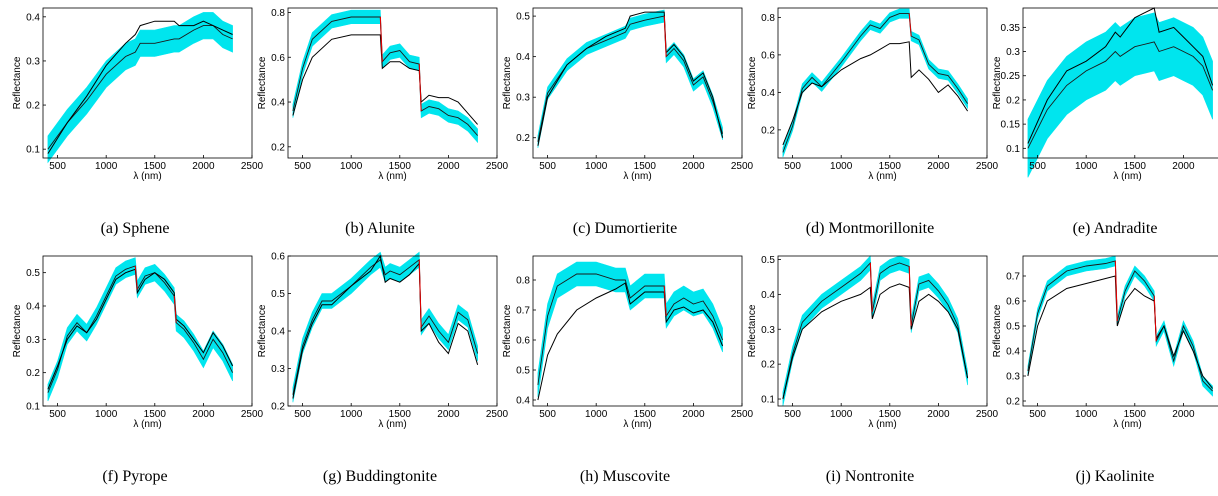  What do you see at coordinates (625, 228) in the screenshot?
I see `chart-caption: (c) Dumortierite` at bounding box center [625, 228].